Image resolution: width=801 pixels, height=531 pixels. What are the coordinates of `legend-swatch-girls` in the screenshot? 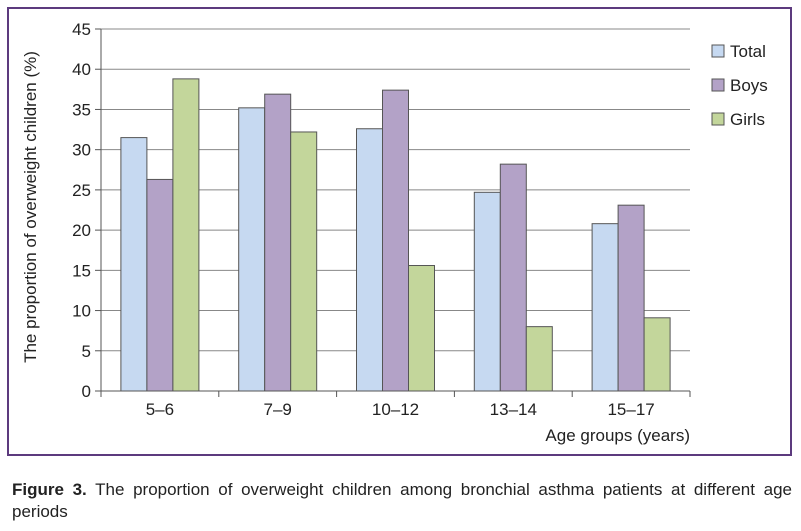 It's located at (718, 119).